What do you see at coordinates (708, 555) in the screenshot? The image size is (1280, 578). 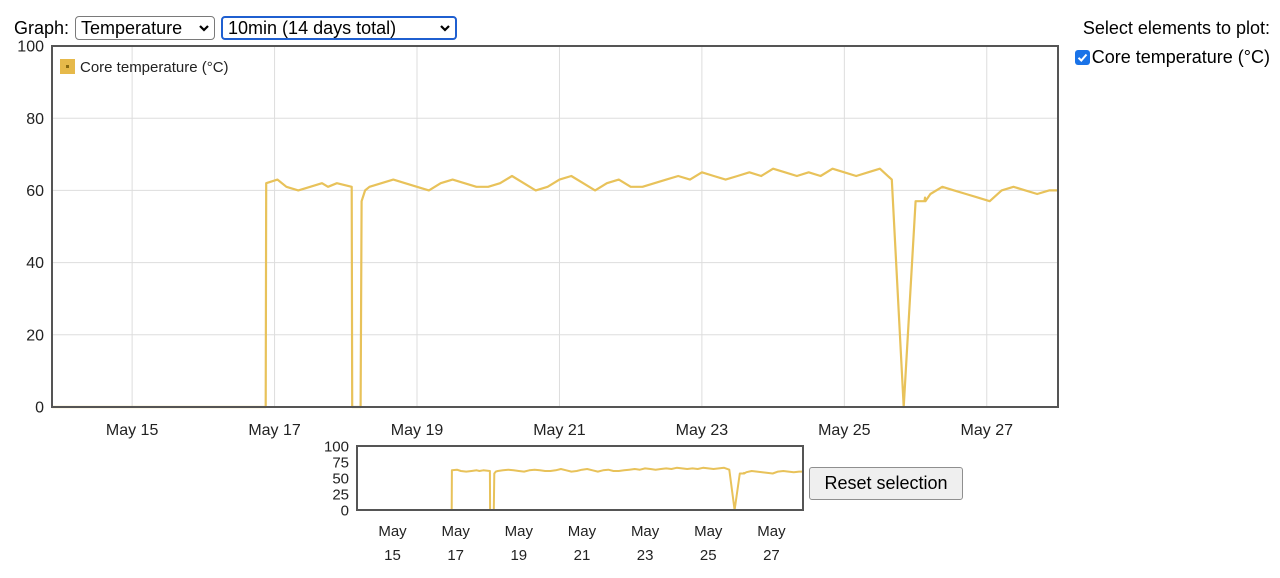 I see `x-tick-label-day: 25` at bounding box center [708, 555].